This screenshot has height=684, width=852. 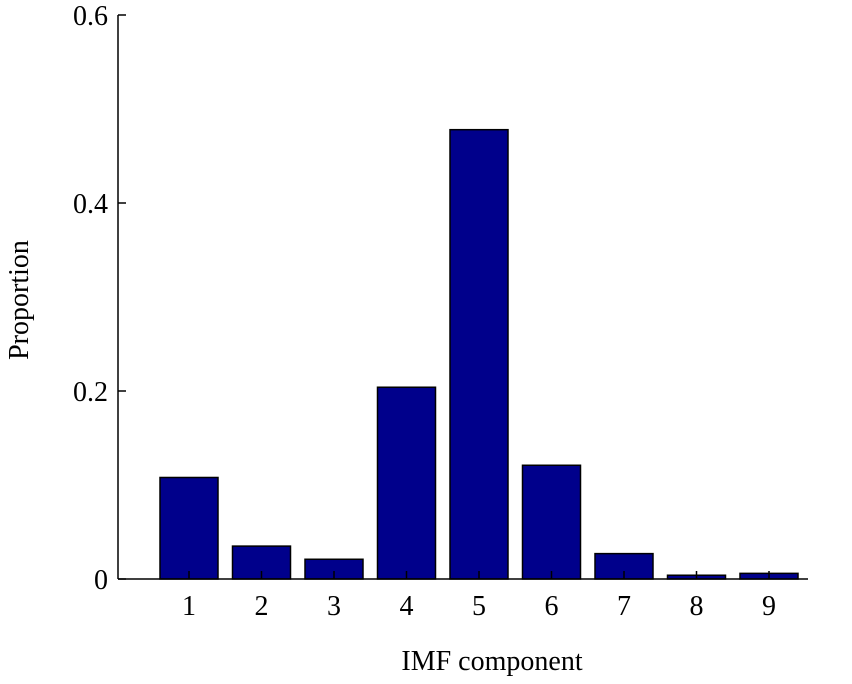 I want to click on x-tick-label-1: 1, so click(x=189, y=606).